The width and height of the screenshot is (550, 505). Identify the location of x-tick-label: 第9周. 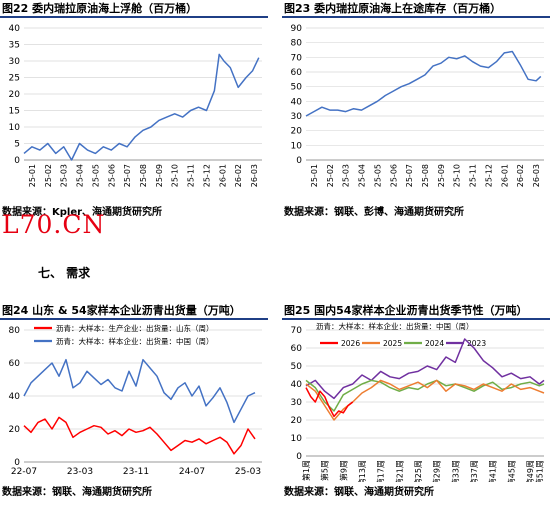
(343, 470).